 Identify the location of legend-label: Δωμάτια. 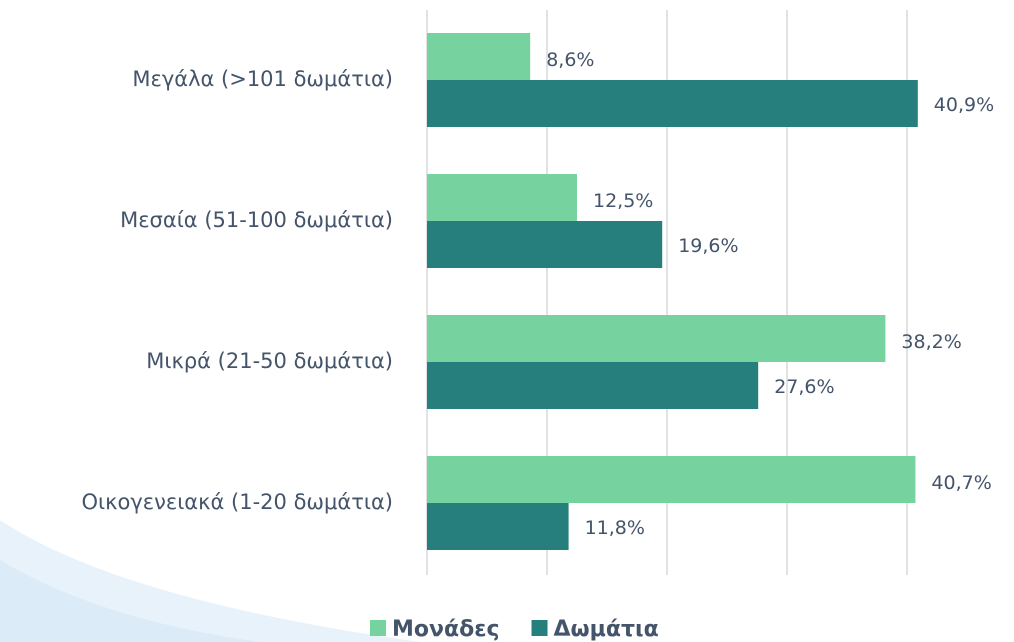
(606, 629).